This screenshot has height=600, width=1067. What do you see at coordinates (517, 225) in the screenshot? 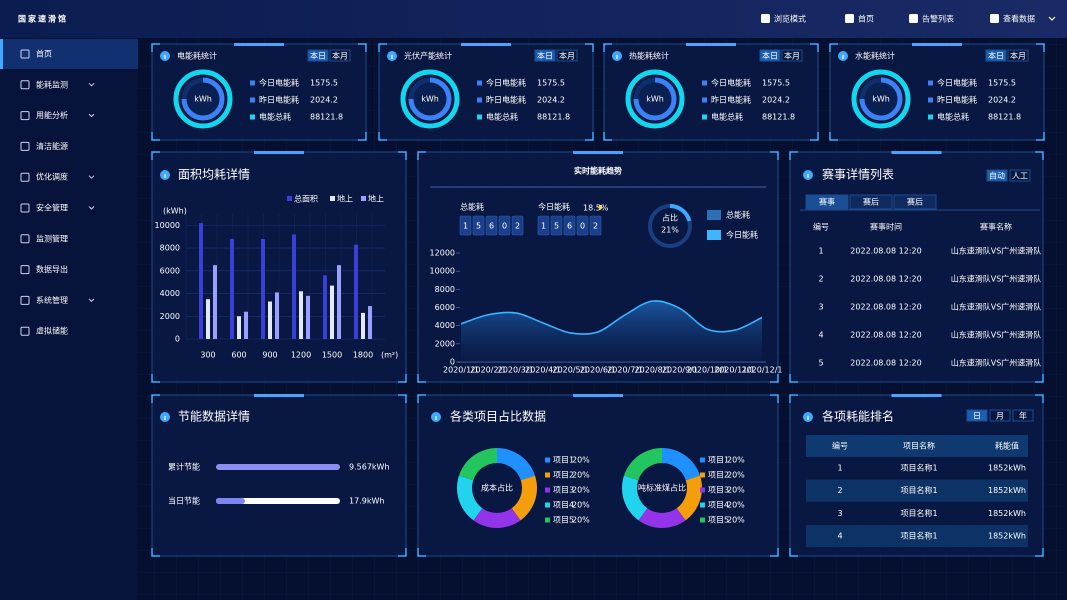
I see `counter-digit-box` at bounding box center [517, 225].